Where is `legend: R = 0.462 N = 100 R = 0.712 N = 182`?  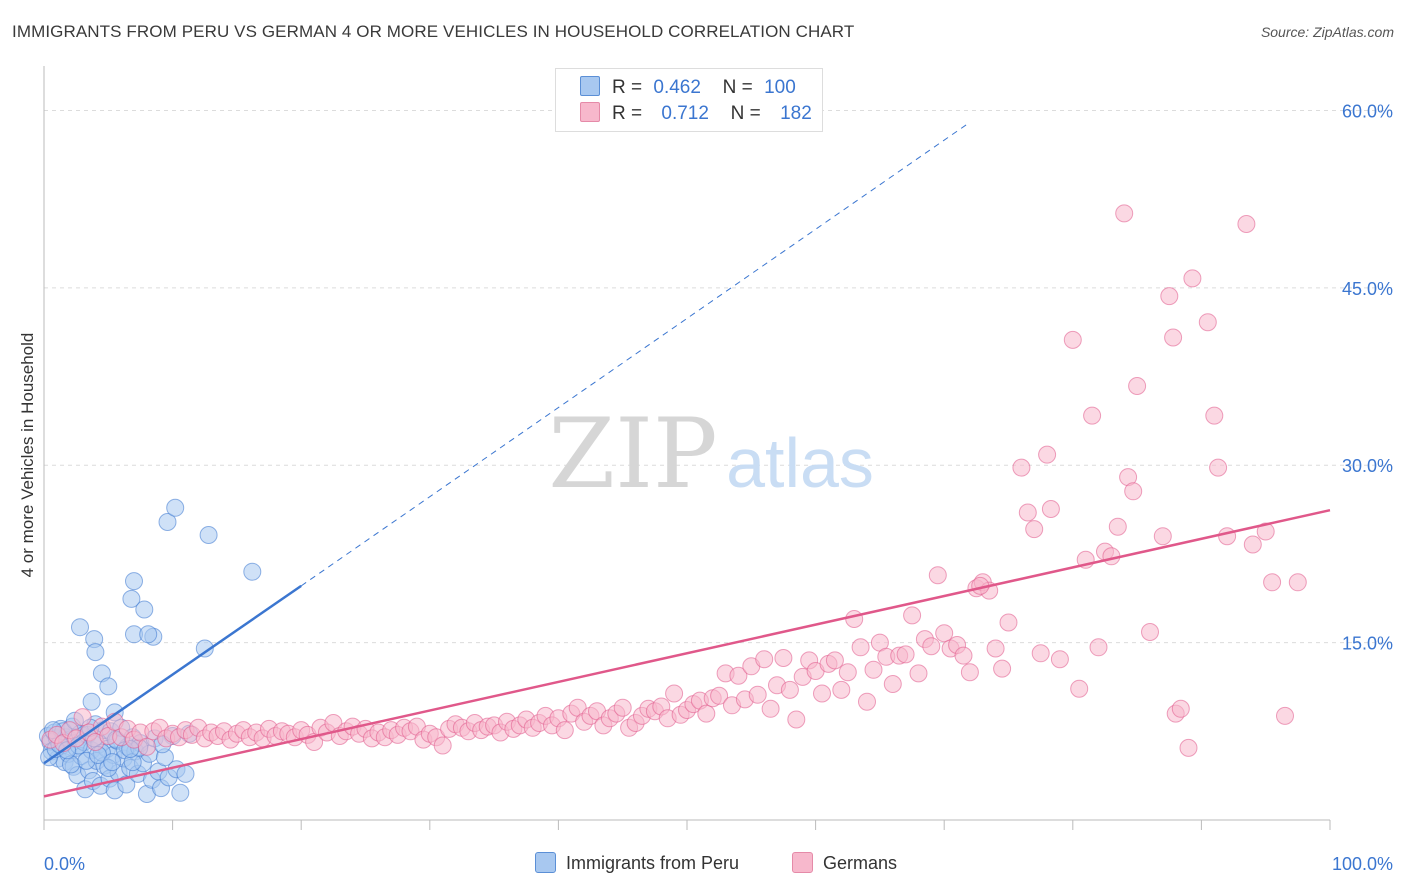 legend: R = 0.462 N = 100 R = 0.712 N = 182 is located at coordinates (689, 100).